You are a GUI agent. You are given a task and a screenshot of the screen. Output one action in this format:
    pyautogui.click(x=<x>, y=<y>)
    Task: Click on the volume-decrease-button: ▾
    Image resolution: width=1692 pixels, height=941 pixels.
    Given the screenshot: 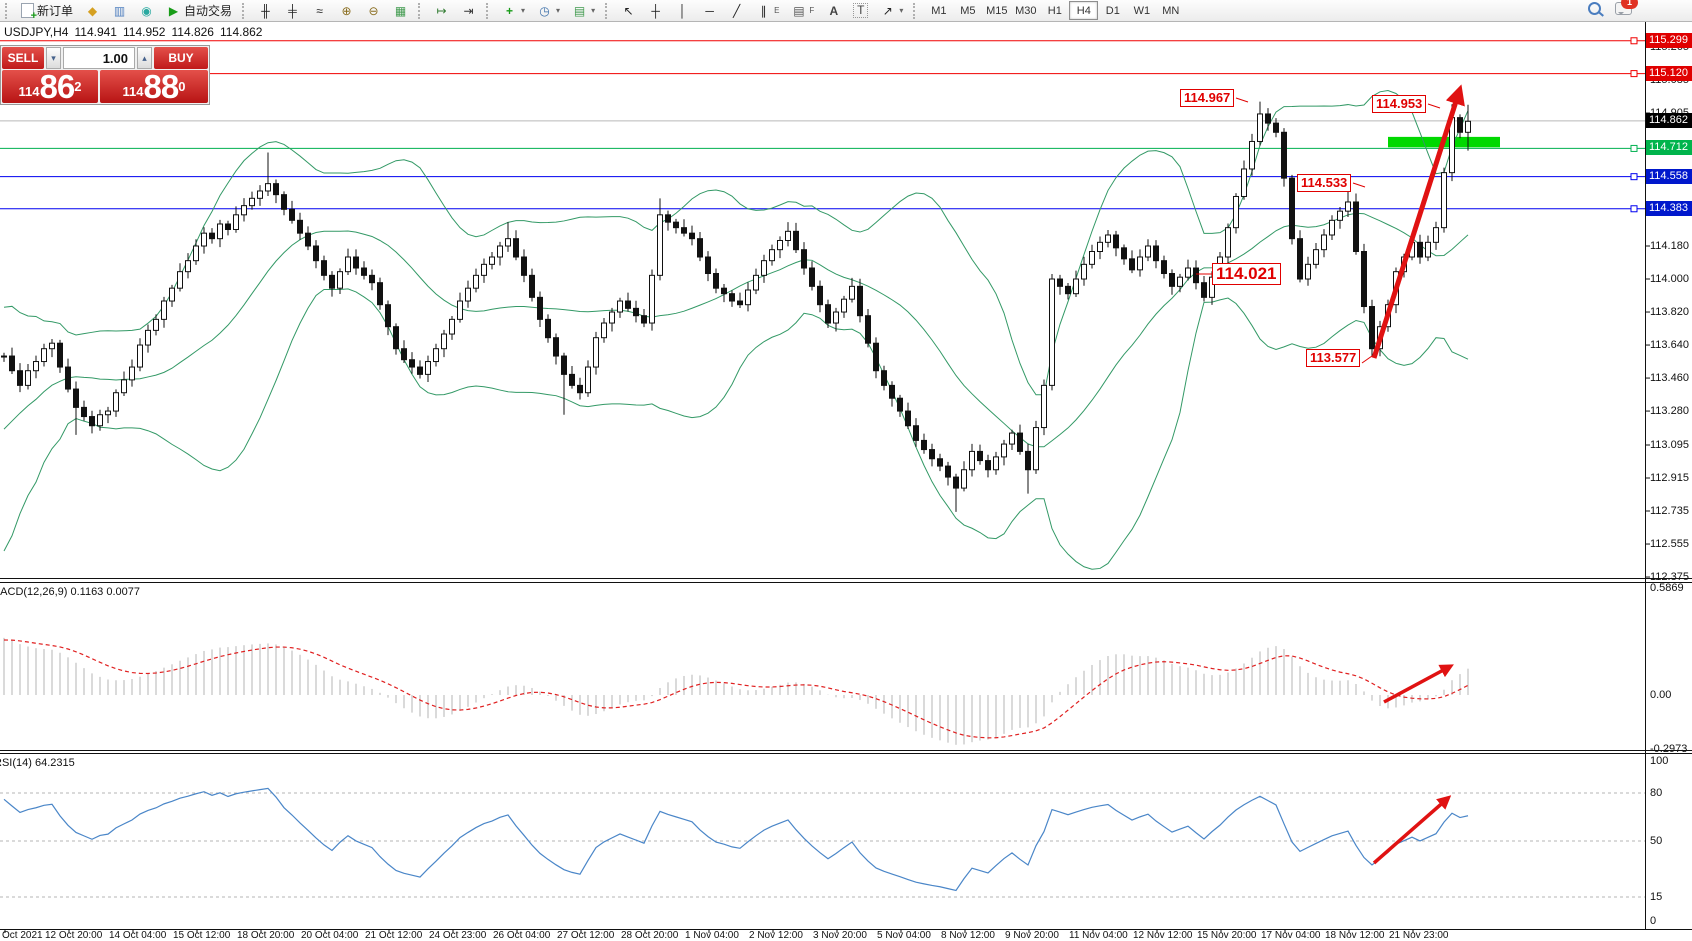 What is the action you would take?
    pyautogui.click(x=53, y=58)
    